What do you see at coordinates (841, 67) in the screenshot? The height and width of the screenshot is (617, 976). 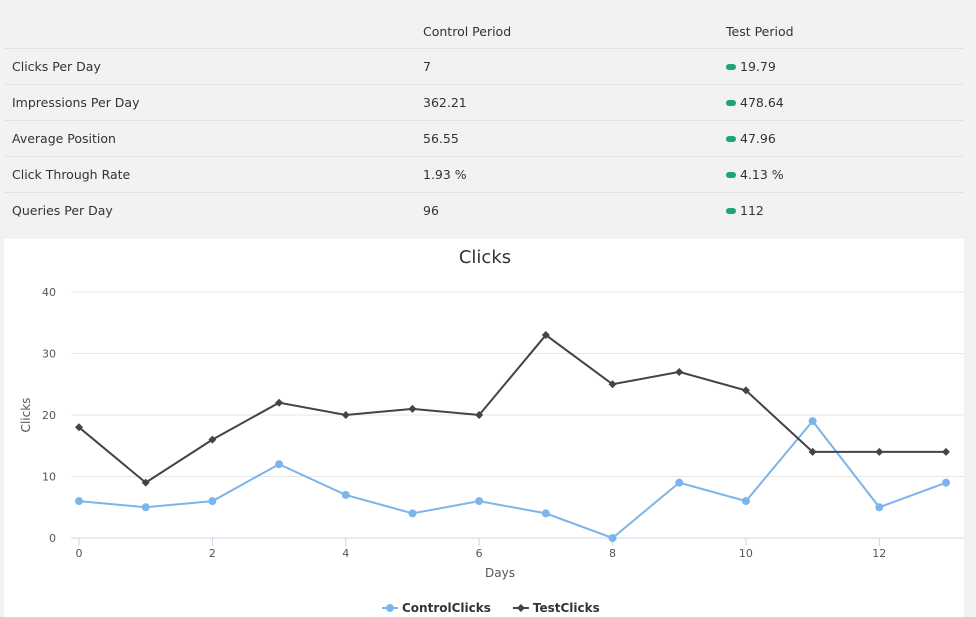 I see `test-cell: 19.79` at bounding box center [841, 67].